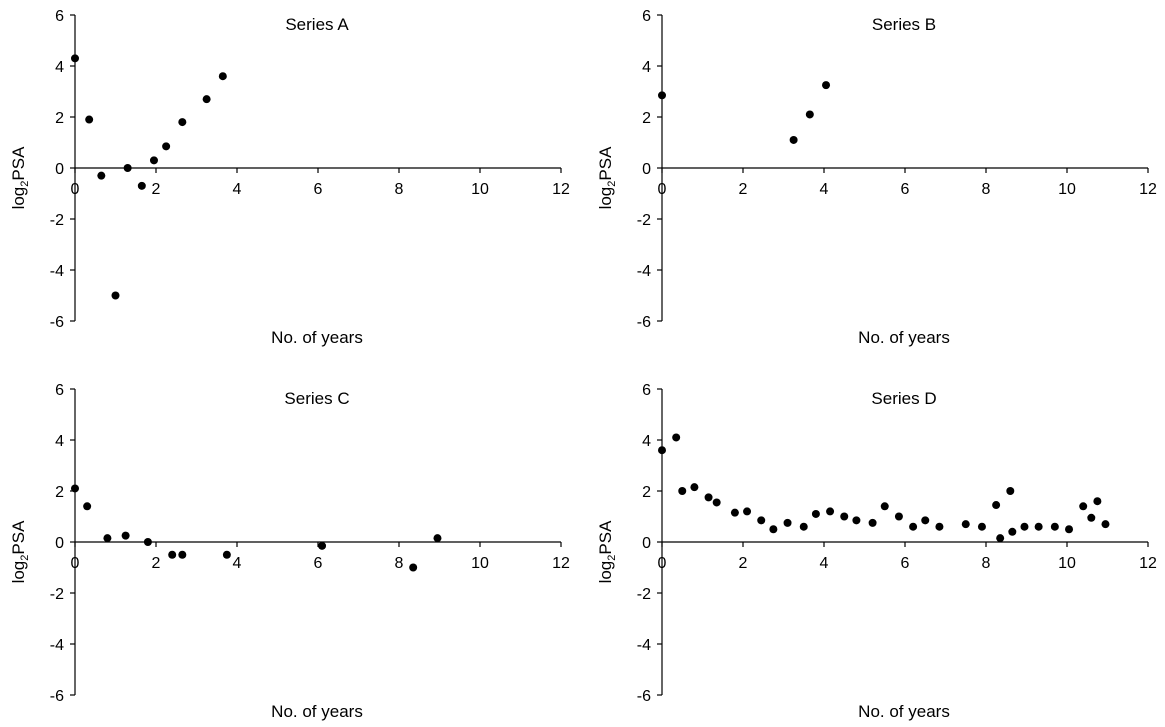 Image resolution: width=1165 pixels, height=727 pixels. What do you see at coordinates (903, 398) in the screenshot?
I see `chart-title: Series D` at bounding box center [903, 398].